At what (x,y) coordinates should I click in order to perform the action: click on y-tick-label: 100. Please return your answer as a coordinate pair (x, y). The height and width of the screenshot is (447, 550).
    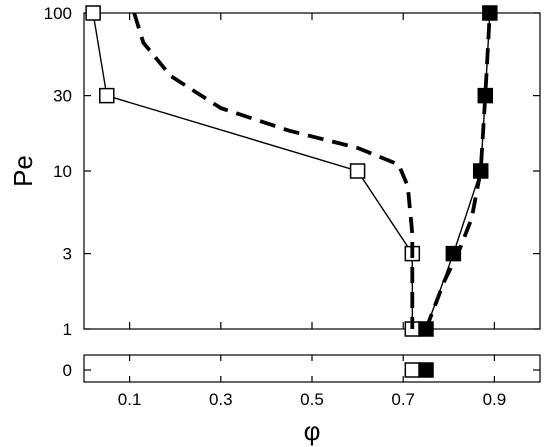
    Looking at the image, I should click on (58, 13).